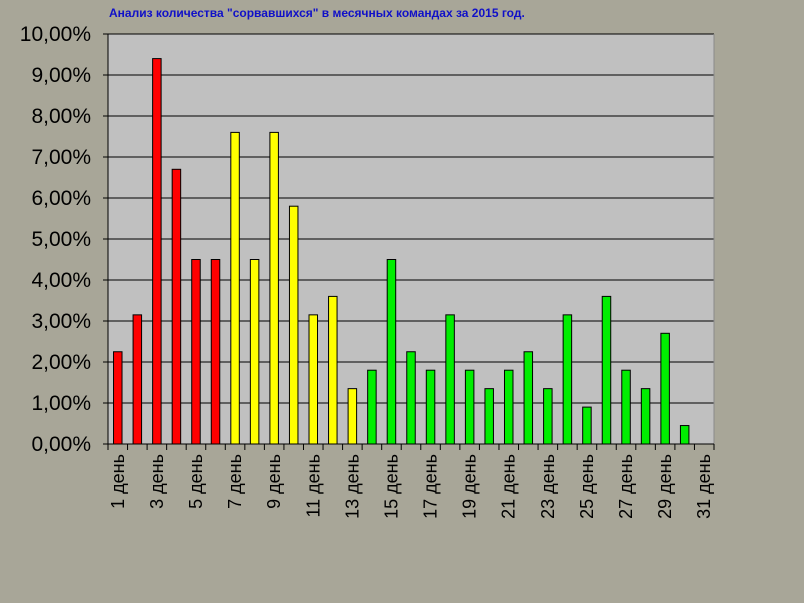 The image size is (804, 603). Describe the element at coordinates (61, 239) in the screenshot. I see `y-tick-label: 5,00%` at that location.